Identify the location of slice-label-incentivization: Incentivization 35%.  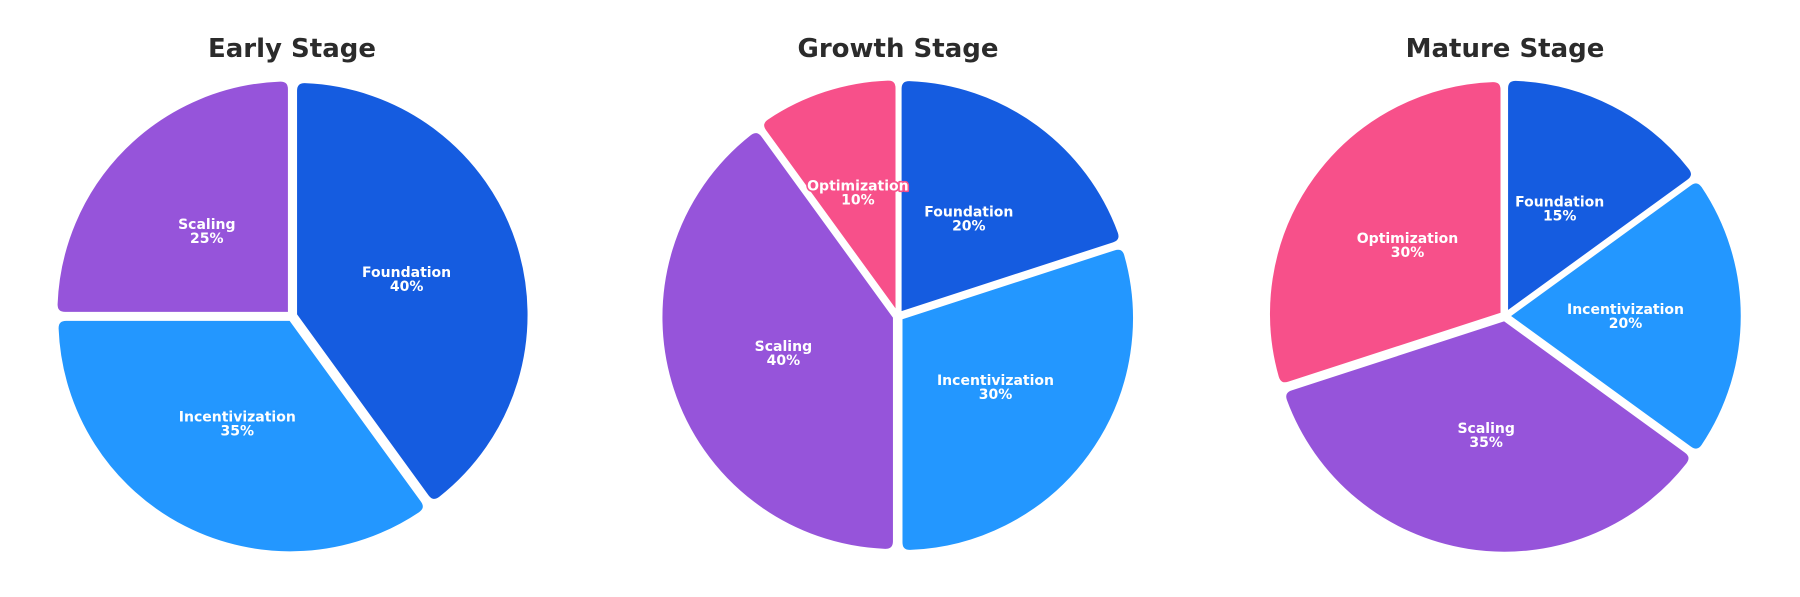
(237, 424).